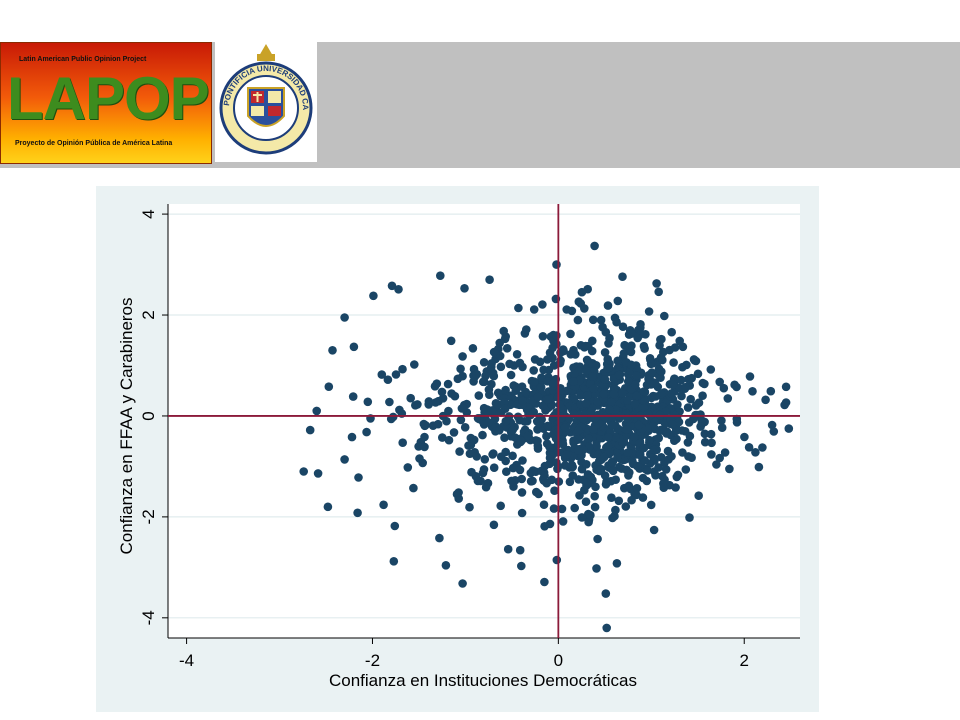  What do you see at coordinates (186, 660) in the screenshot?
I see `x-tick-label: -4` at bounding box center [186, 660].